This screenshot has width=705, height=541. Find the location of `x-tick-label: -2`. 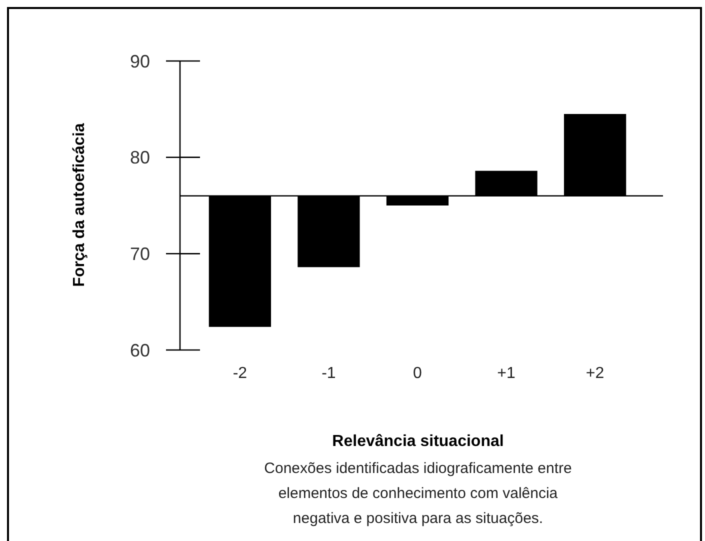

x-tick-label: -2 is located at coordinates (240, 373).